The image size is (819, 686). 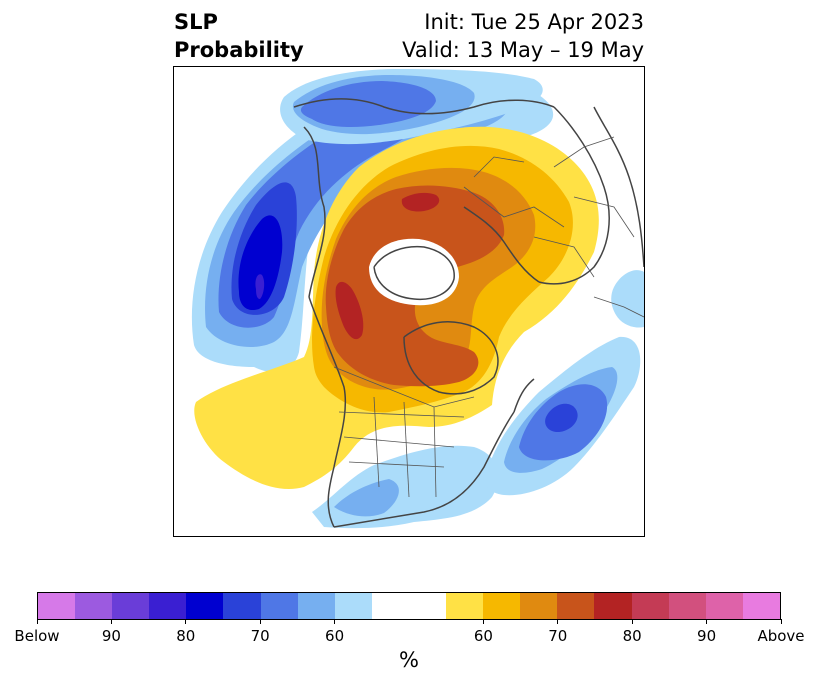 What do you see at coordinates (534, 22) in the screenshot?
I see `init-date: Init: Tue 25 Apr 2023` at bounding box center [534, 22].